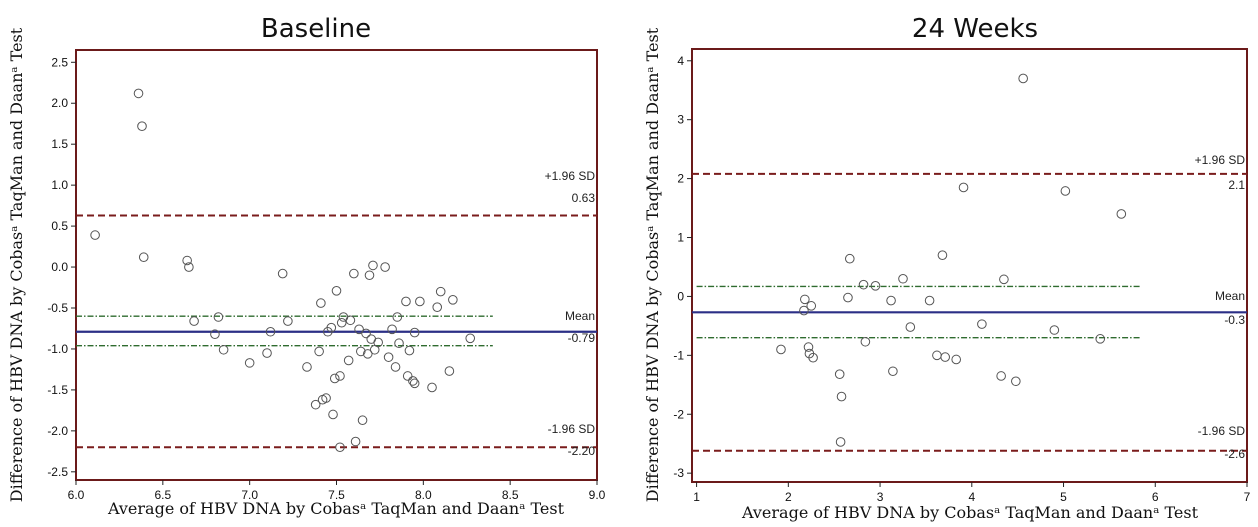 This screenshot has width=1258, height=527. What do you see at coordinates (682, 267) in the screenshot?
I see `y-axis-ticks: 4 3 2 1 0 -1 -2 -3` at bounding box center [682, 267].